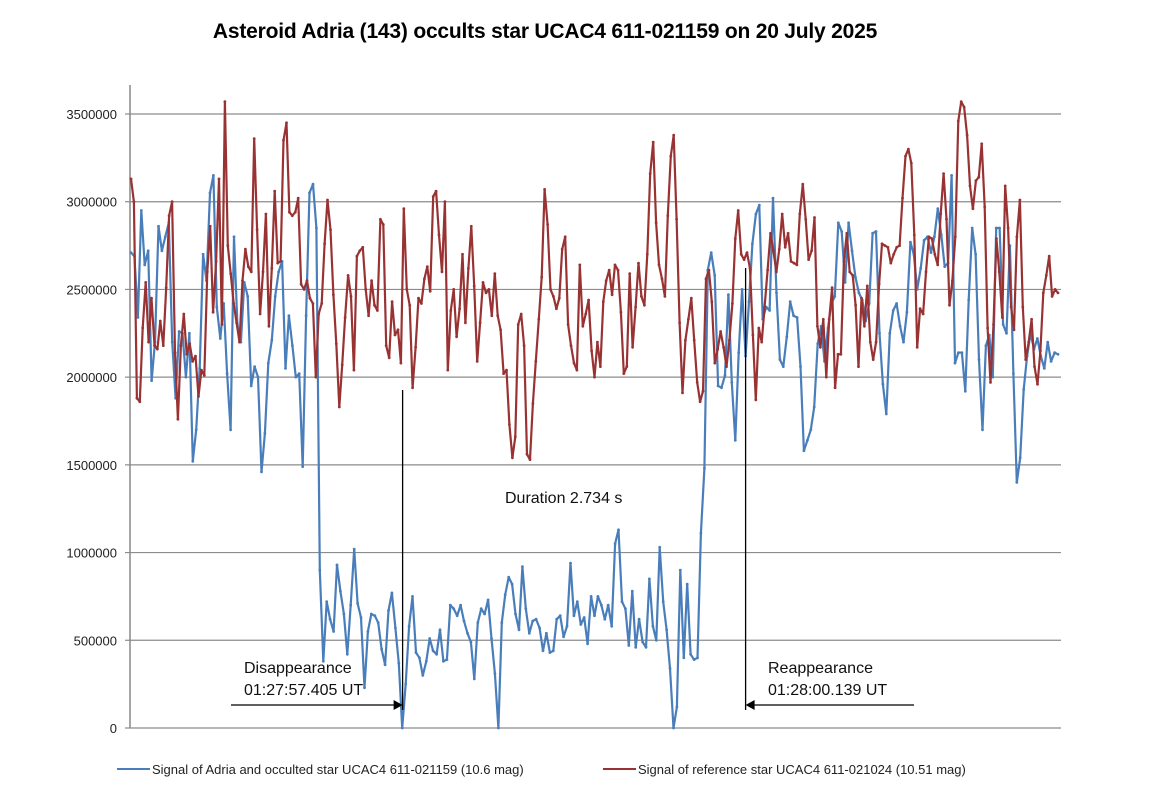  I want to click on y-tick-label: 2500000, so click(91, 289).